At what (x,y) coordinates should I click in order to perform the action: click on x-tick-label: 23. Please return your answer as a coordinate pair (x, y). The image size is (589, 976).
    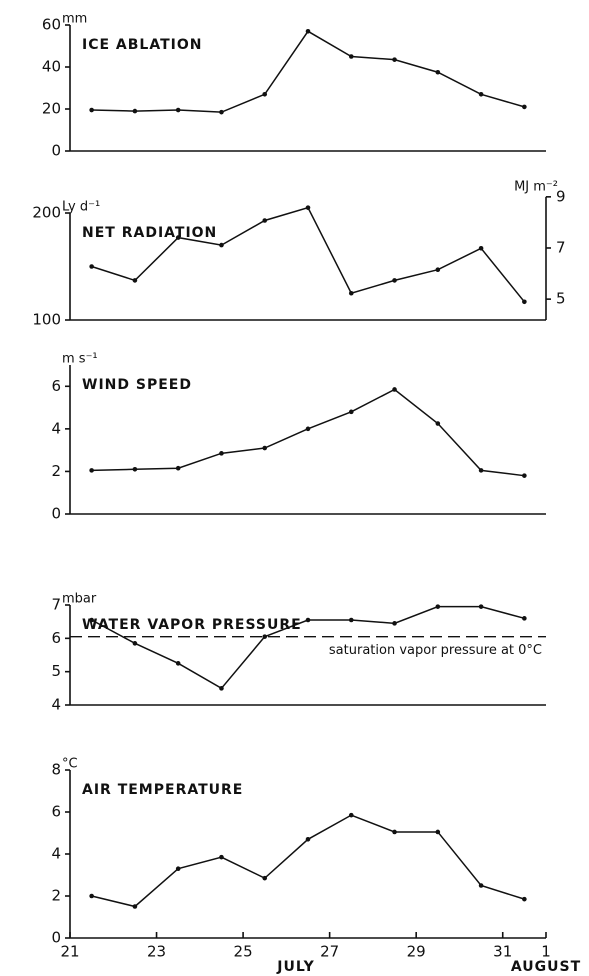
    Looking at the image, I should click on (156, 952).